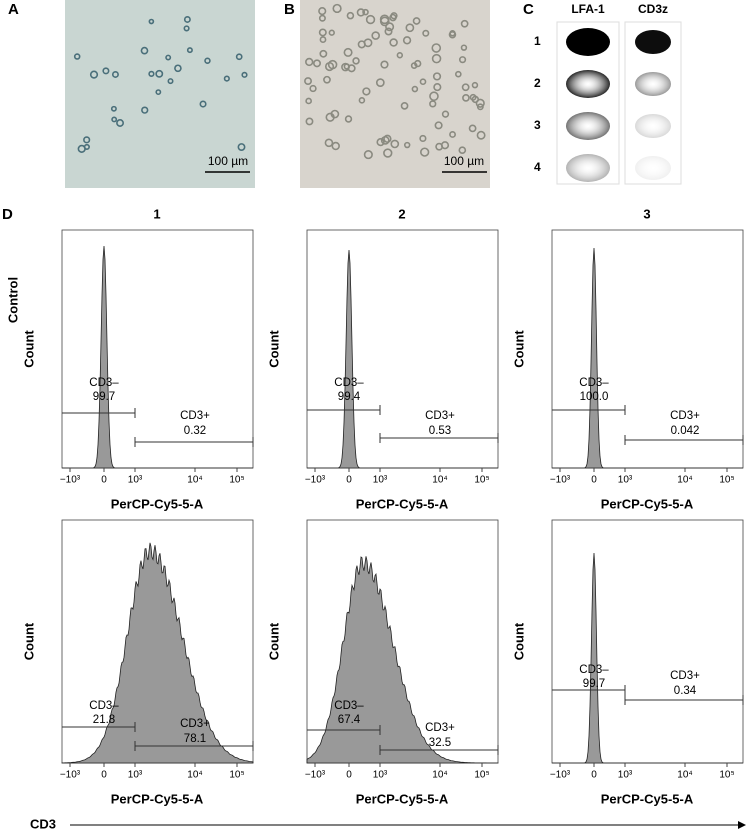 The width and height of the screenshot is (747, 839). Describe the element at coordinates (537, 41) in the screenshot. I see `row-label: 1` at that location.